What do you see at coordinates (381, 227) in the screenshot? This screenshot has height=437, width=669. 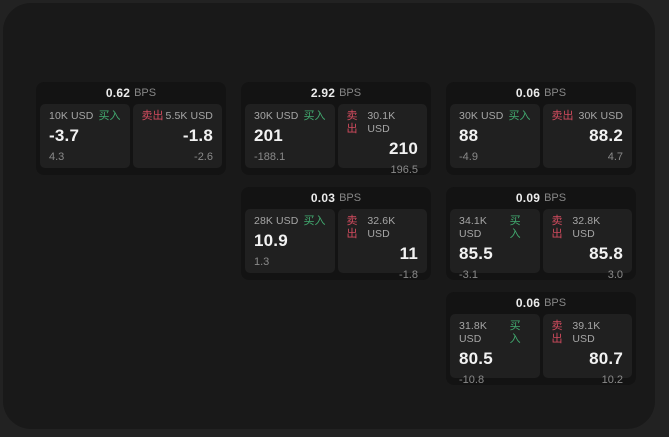 I see `sell-amount: 32.6K USD` at bounding box center [381, 227].